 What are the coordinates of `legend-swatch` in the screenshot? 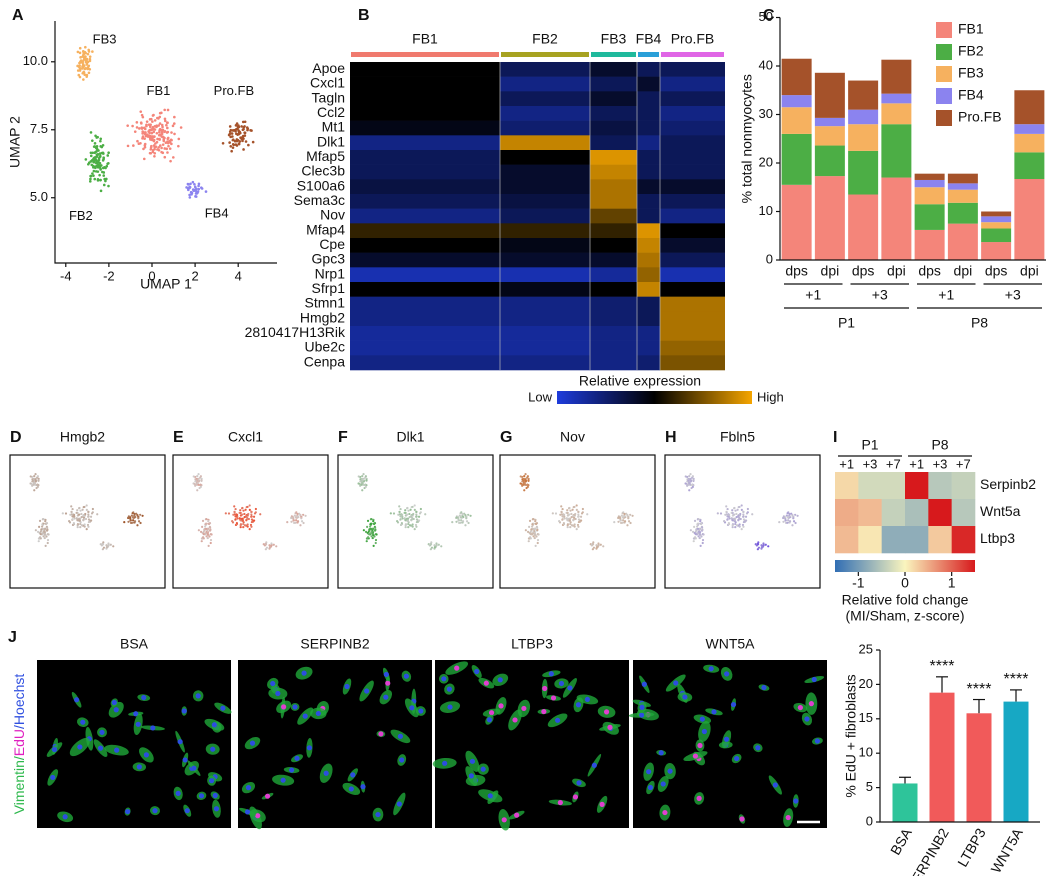 It's located at (944, 74).